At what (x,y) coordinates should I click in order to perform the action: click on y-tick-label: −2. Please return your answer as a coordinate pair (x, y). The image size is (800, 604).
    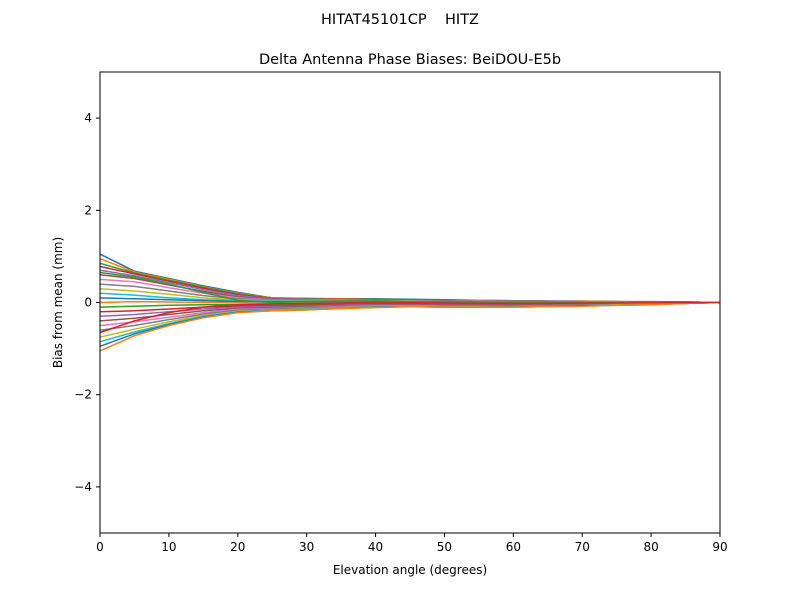
    Looking at the image, I should click on (83, 395).